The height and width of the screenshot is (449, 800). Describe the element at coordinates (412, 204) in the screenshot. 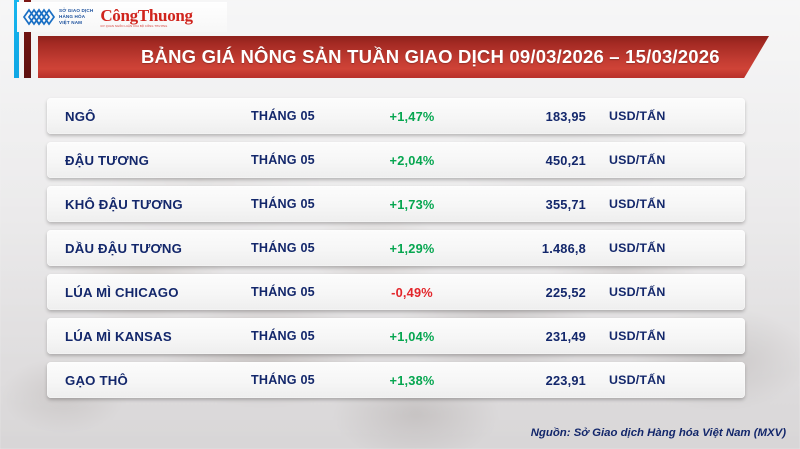

I see `price-change-percent: +1,73%` at that location.